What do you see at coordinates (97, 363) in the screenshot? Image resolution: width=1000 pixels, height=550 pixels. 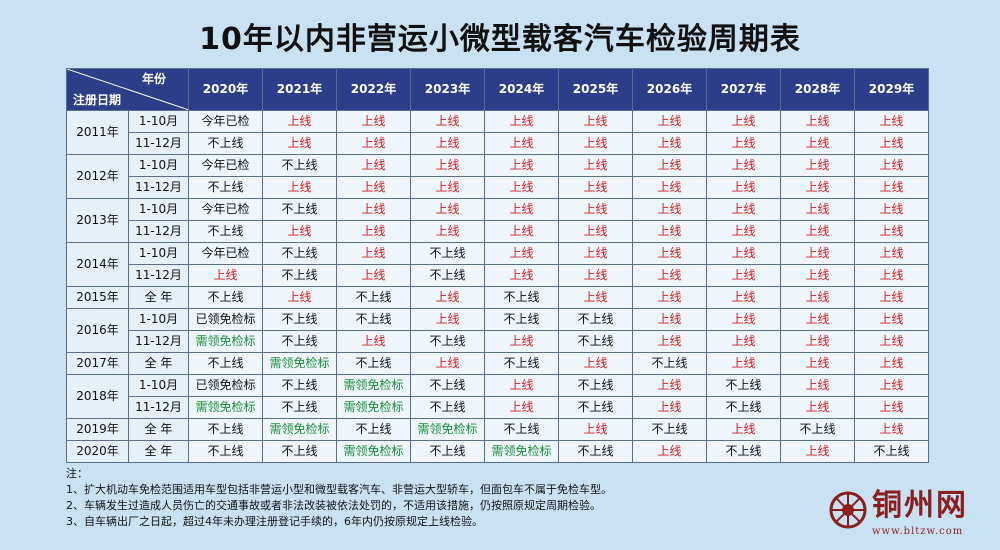 I see `registration-year: 2017年` at bounding box center [97, 363].